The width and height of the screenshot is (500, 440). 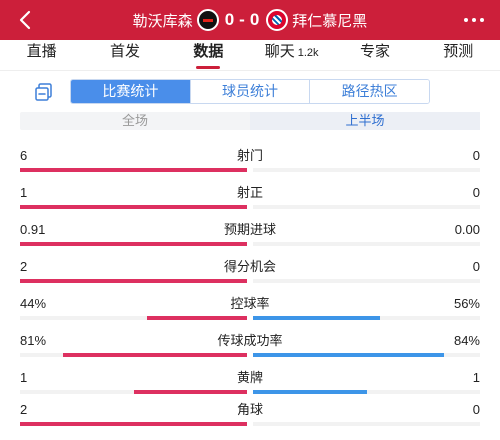 What do you see at coordinates (208, 51) in the screenshot?
I see `tab-label: 数据` at bounding box center [208, 51].